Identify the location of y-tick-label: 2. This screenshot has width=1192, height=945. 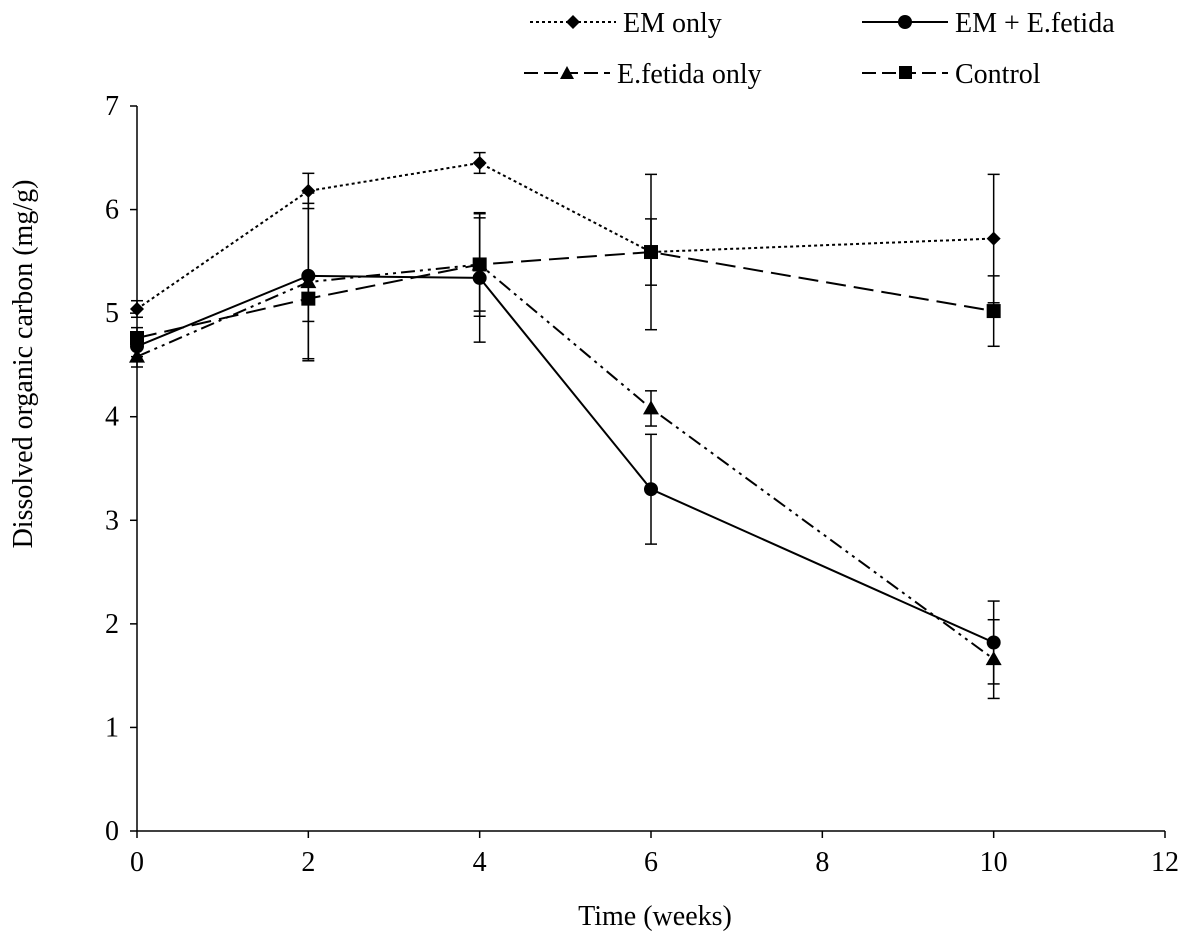
(112, 624).